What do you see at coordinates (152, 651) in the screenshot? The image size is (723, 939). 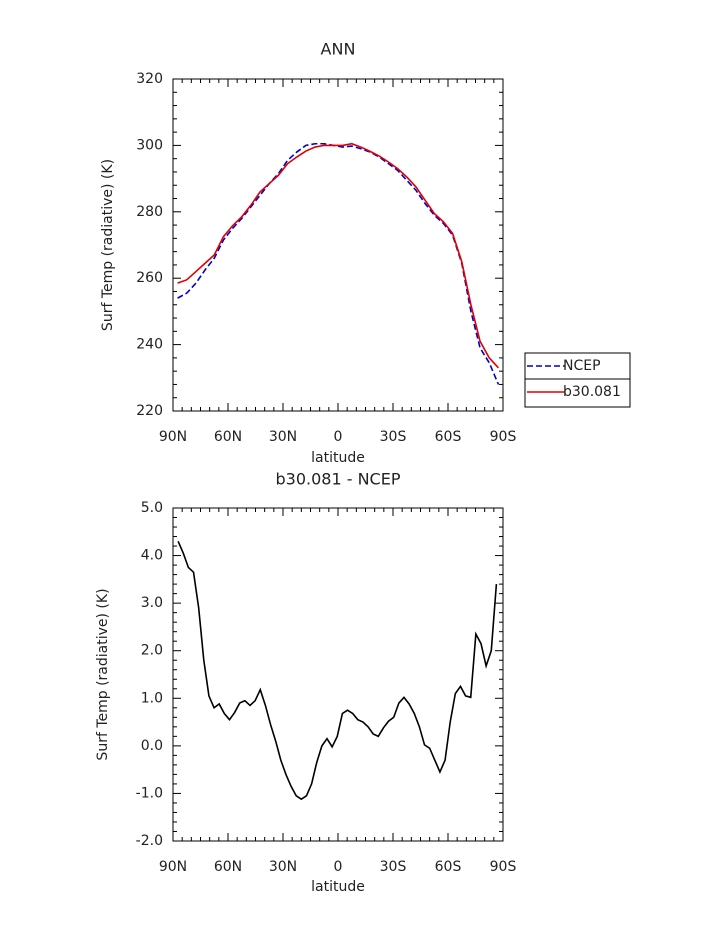 I see `y-tick-label: 2.0` at bounding box center [152, 651].